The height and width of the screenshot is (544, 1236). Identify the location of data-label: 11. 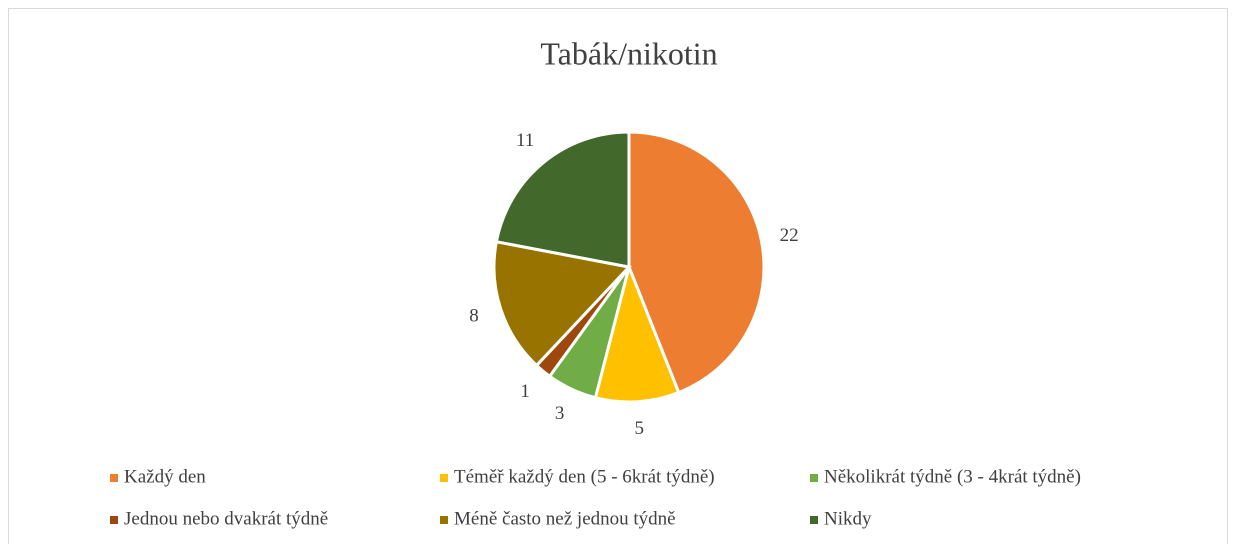
(525, 140).